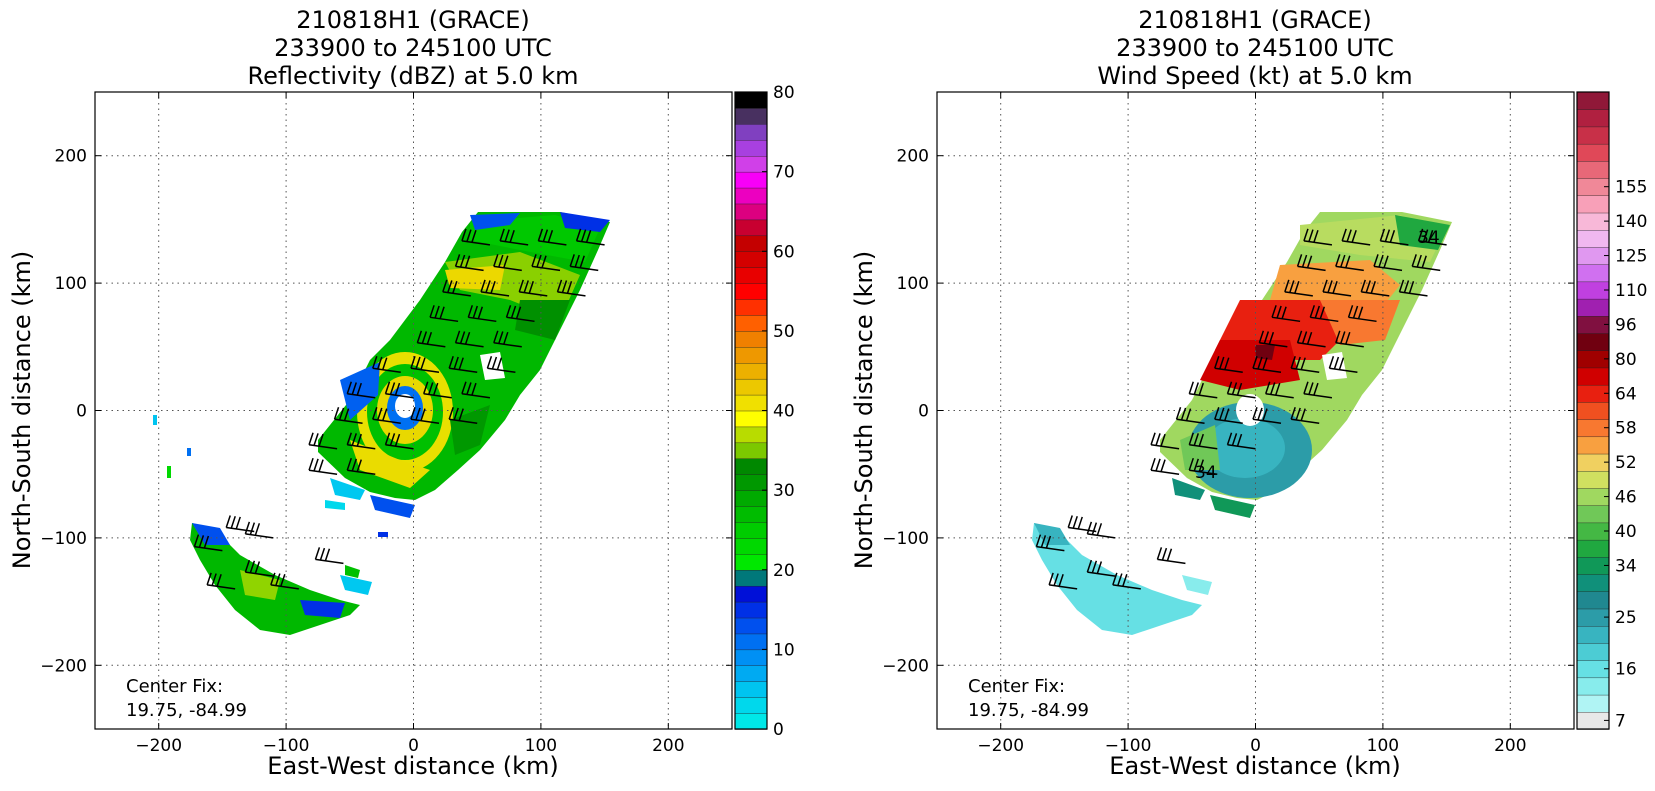 This screenshot has width=1655, height=791. I want to click on left-x-tick-label: 100, so click(541, 746).